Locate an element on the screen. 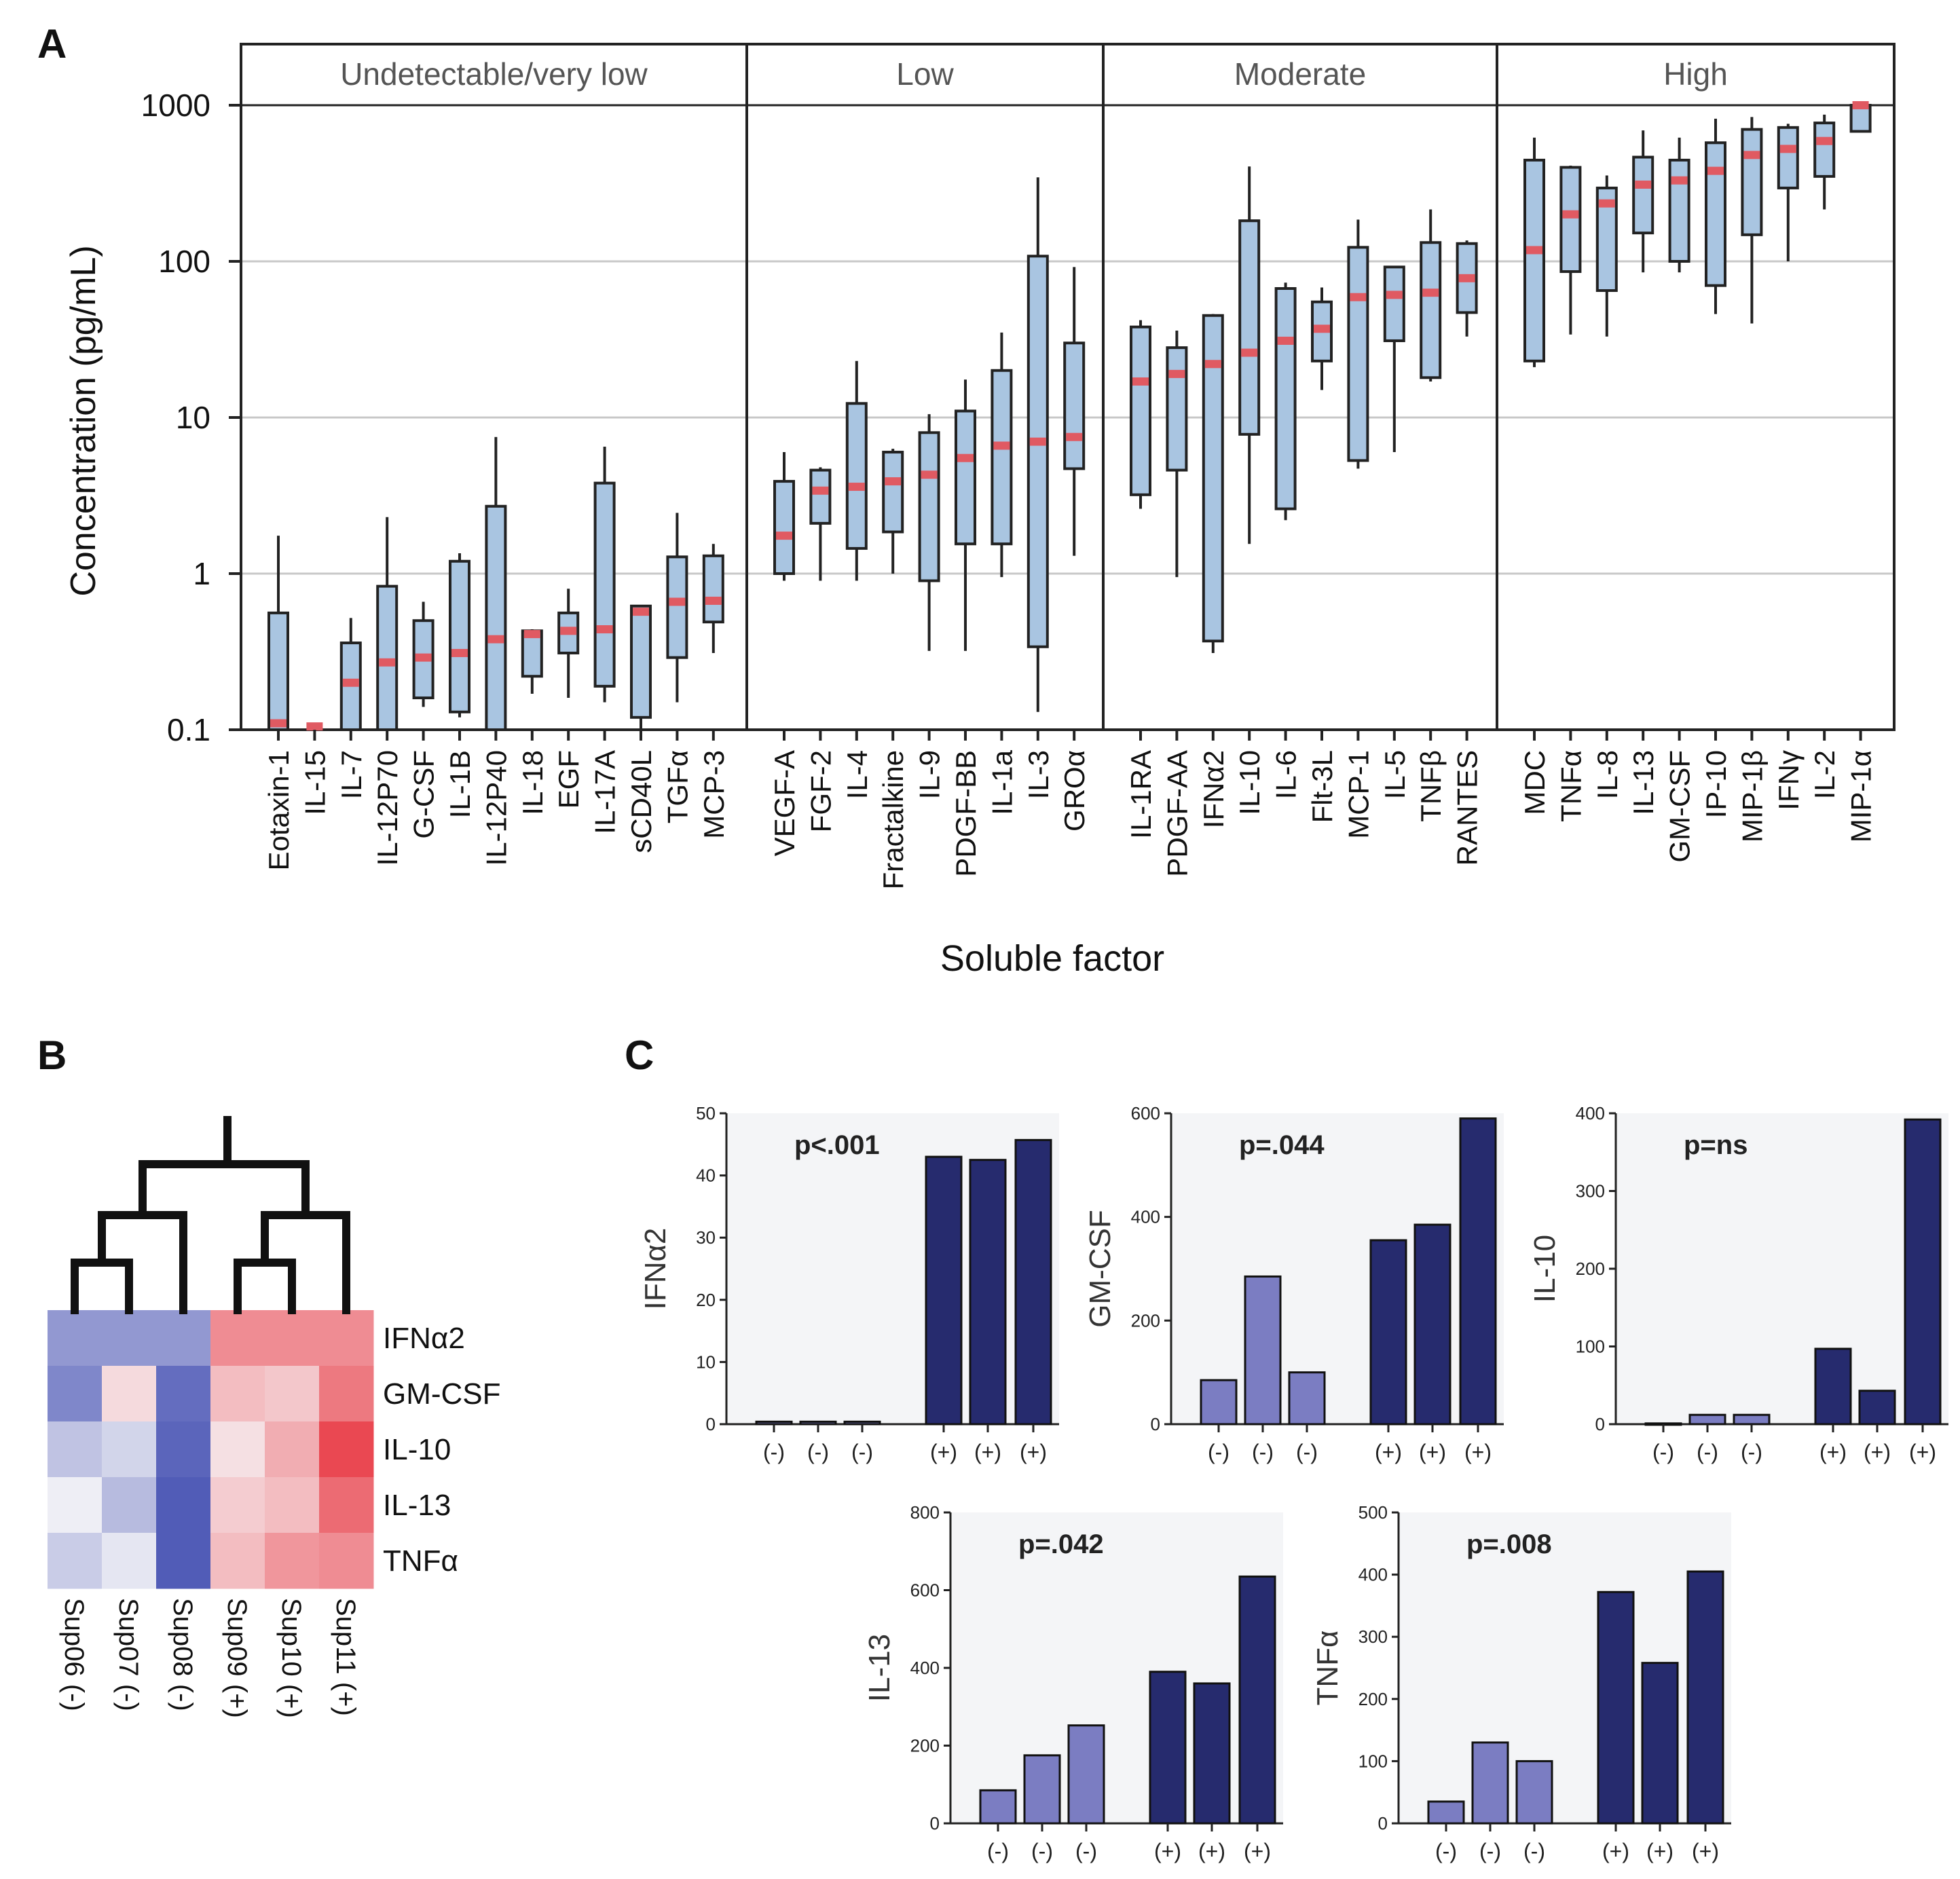  median-il-17a is located at coordinates (604, 629).